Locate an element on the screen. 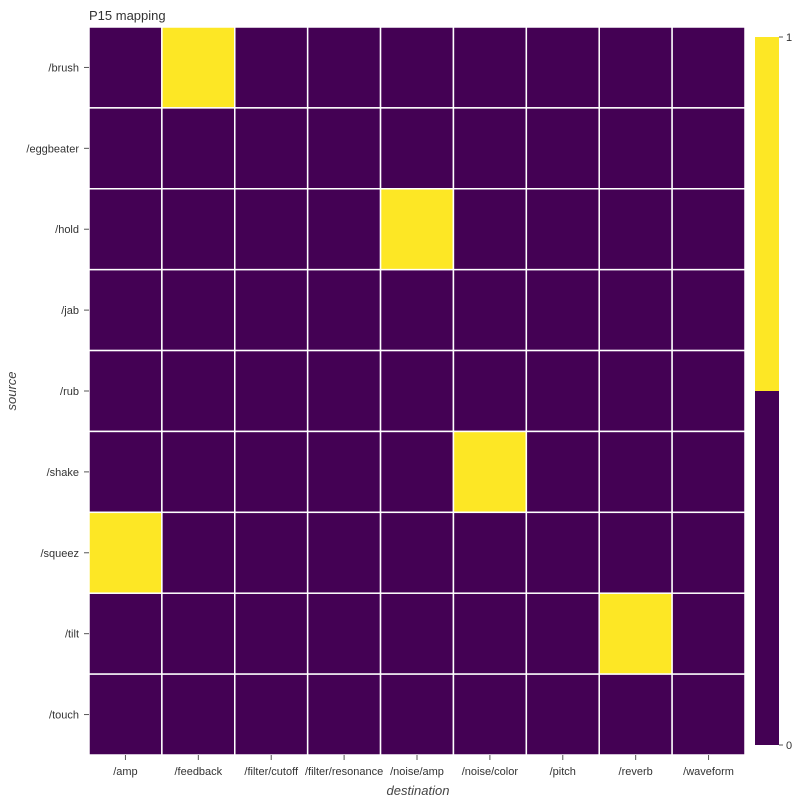 The width and height of the screenshot is (800, 800). chart-title: P15 mapping is located at coordinates (127, 15).